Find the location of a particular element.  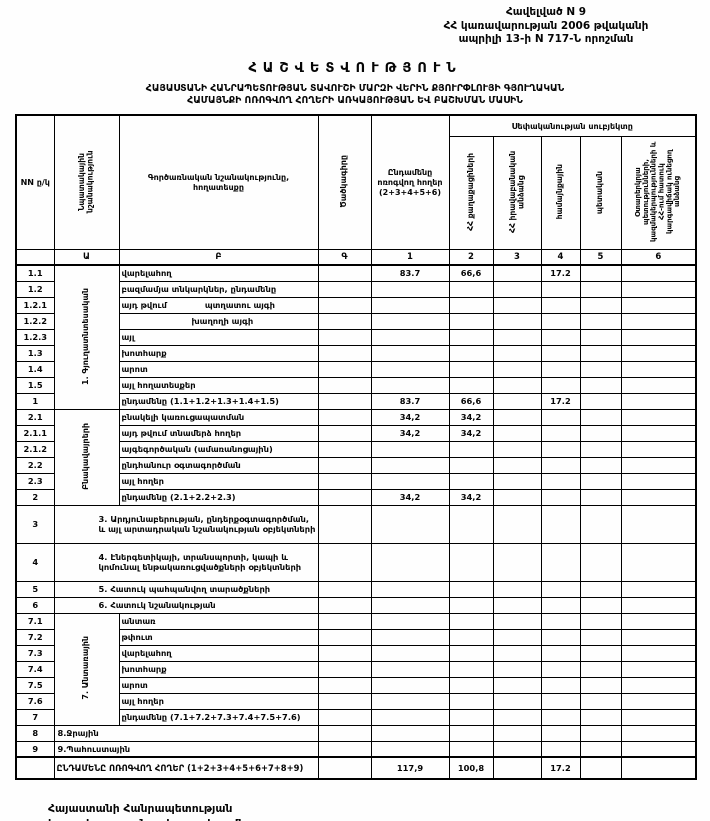

appendix-line-1: Հավելված N 9 is located at coordinates (546, 12).